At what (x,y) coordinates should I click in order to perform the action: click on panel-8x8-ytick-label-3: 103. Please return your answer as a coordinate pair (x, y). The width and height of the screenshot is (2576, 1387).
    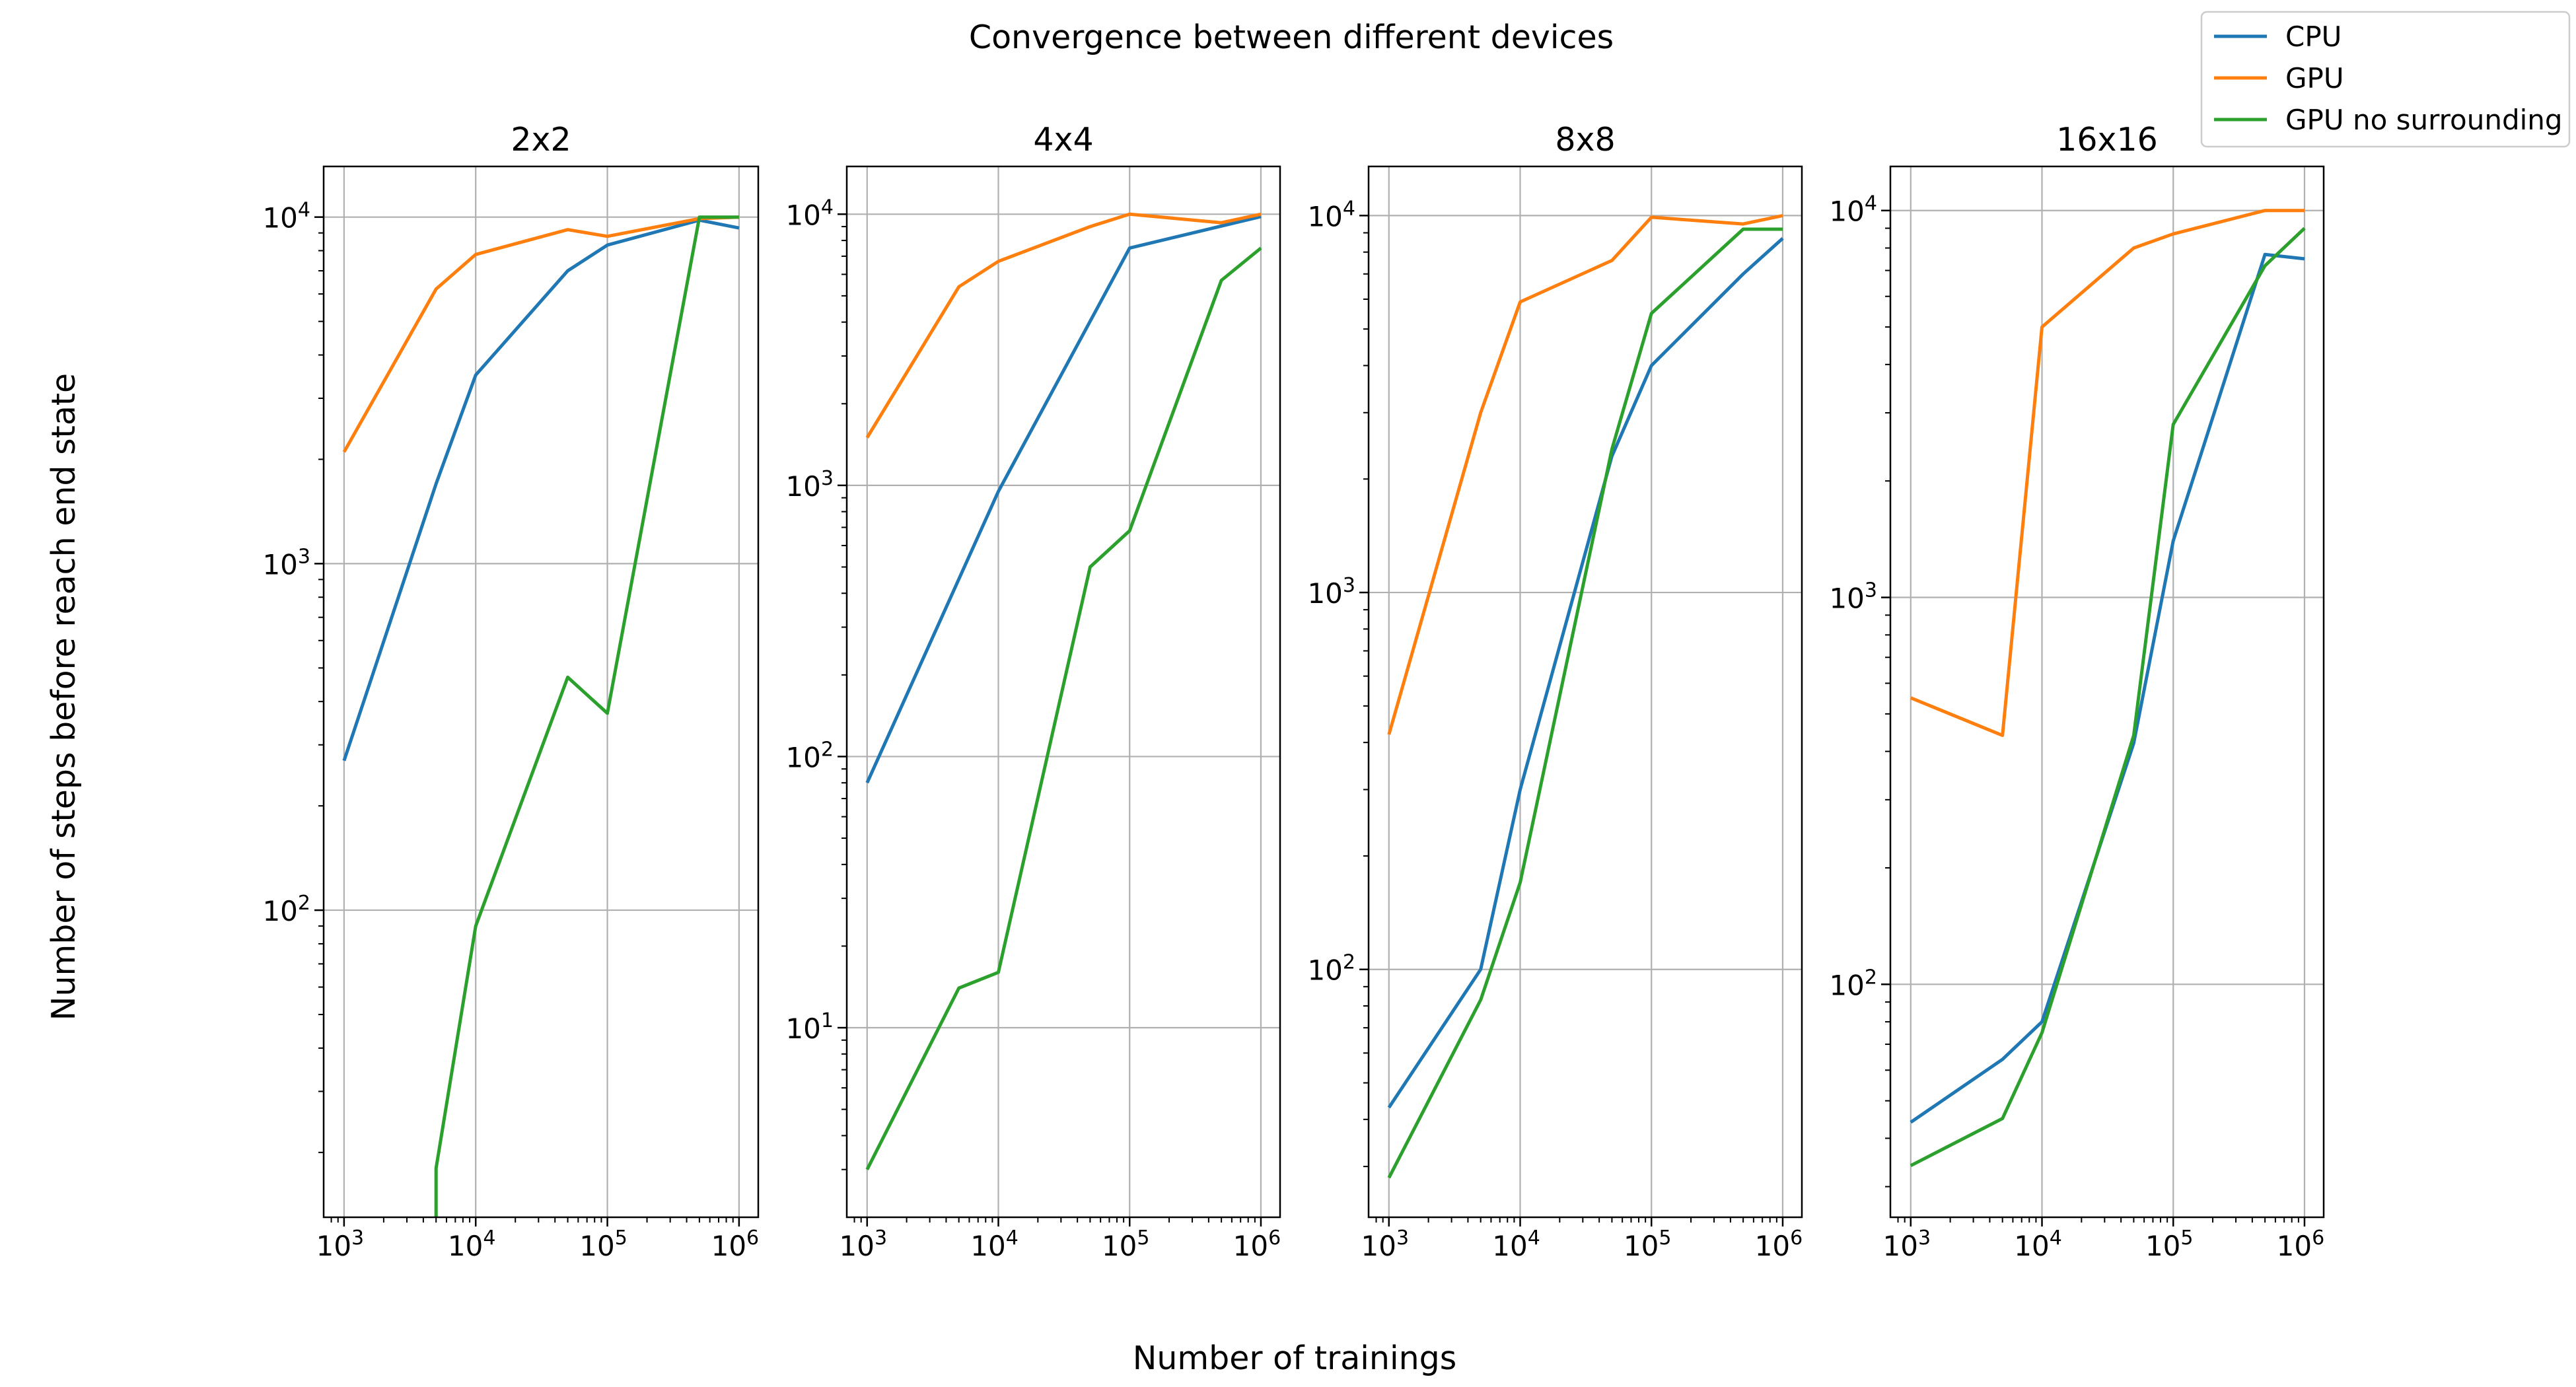
    Looking at the image, I should click on (1331, 592).